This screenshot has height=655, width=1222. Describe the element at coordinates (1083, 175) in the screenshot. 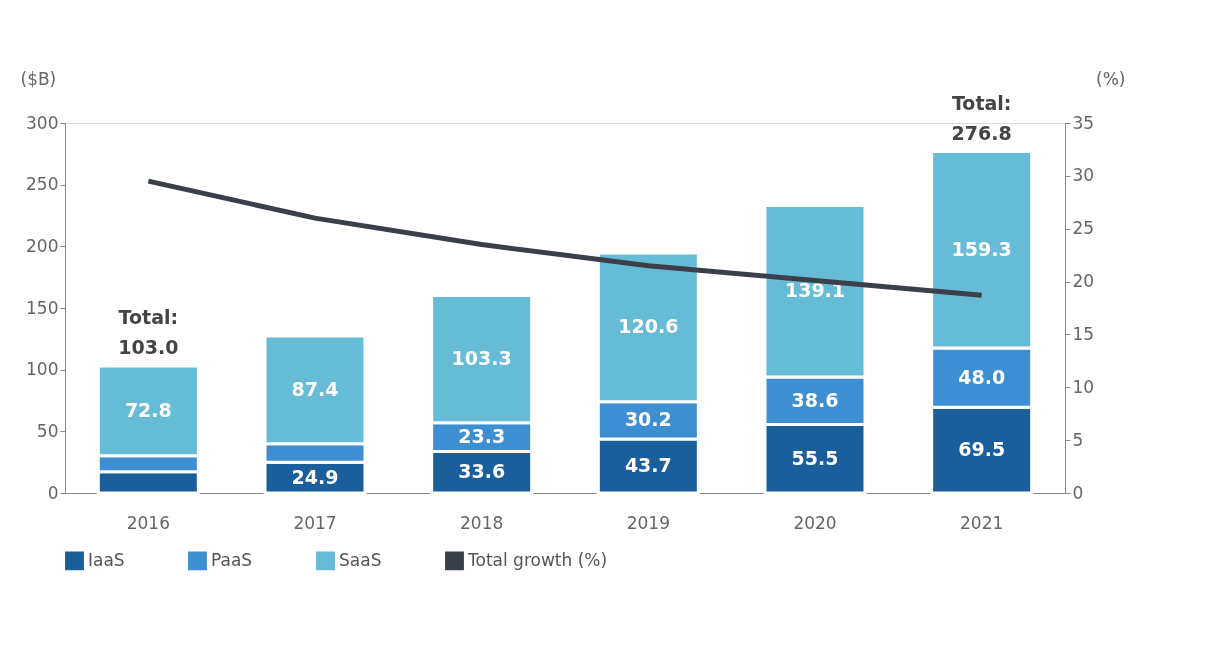

I see `y2-tick-label: 30` at that location.